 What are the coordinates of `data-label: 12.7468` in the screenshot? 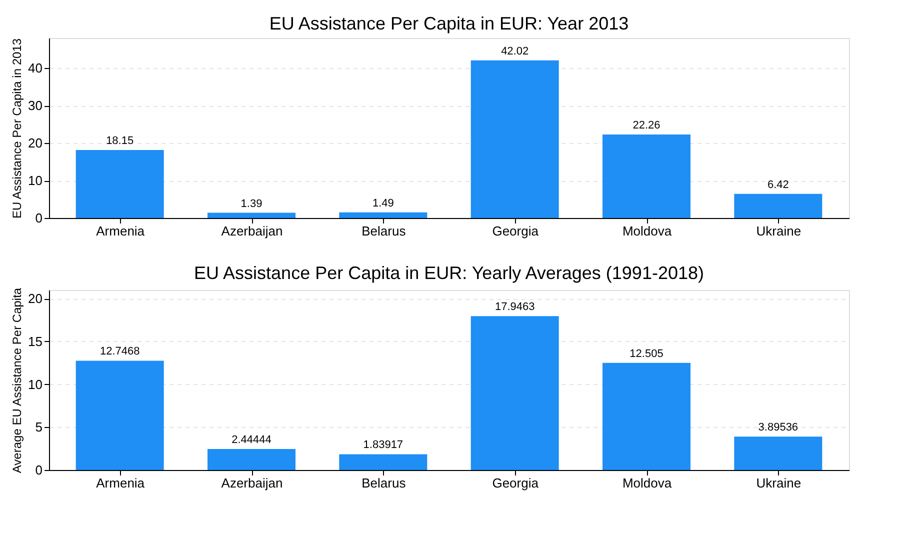 It's located at (120, 352).